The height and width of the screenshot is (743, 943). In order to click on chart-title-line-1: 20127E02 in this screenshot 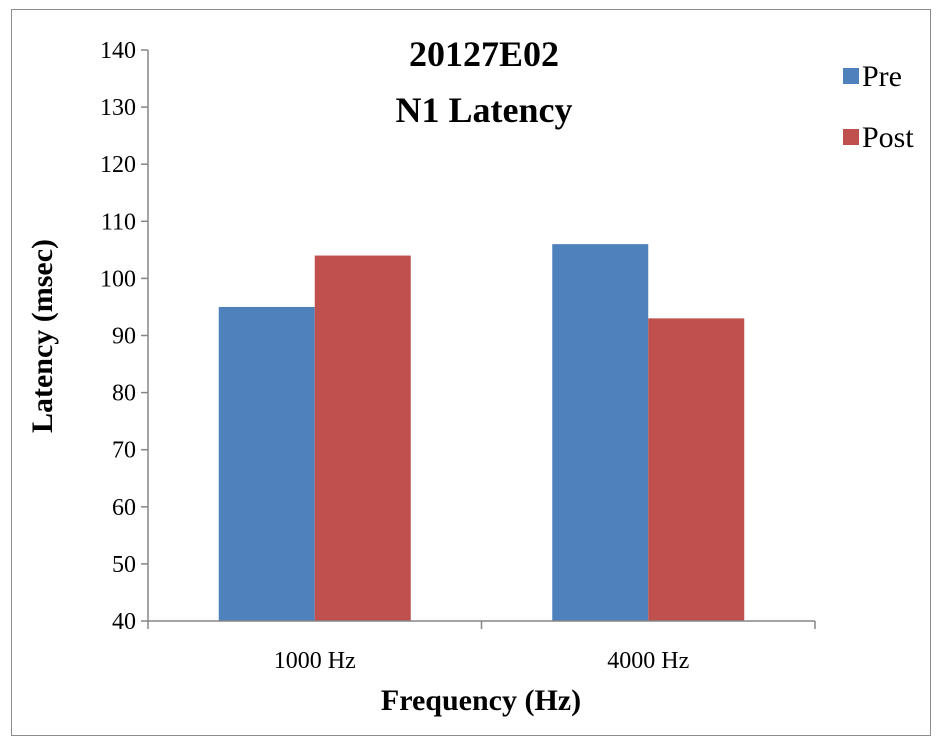, I will do `click(484, 54)`.